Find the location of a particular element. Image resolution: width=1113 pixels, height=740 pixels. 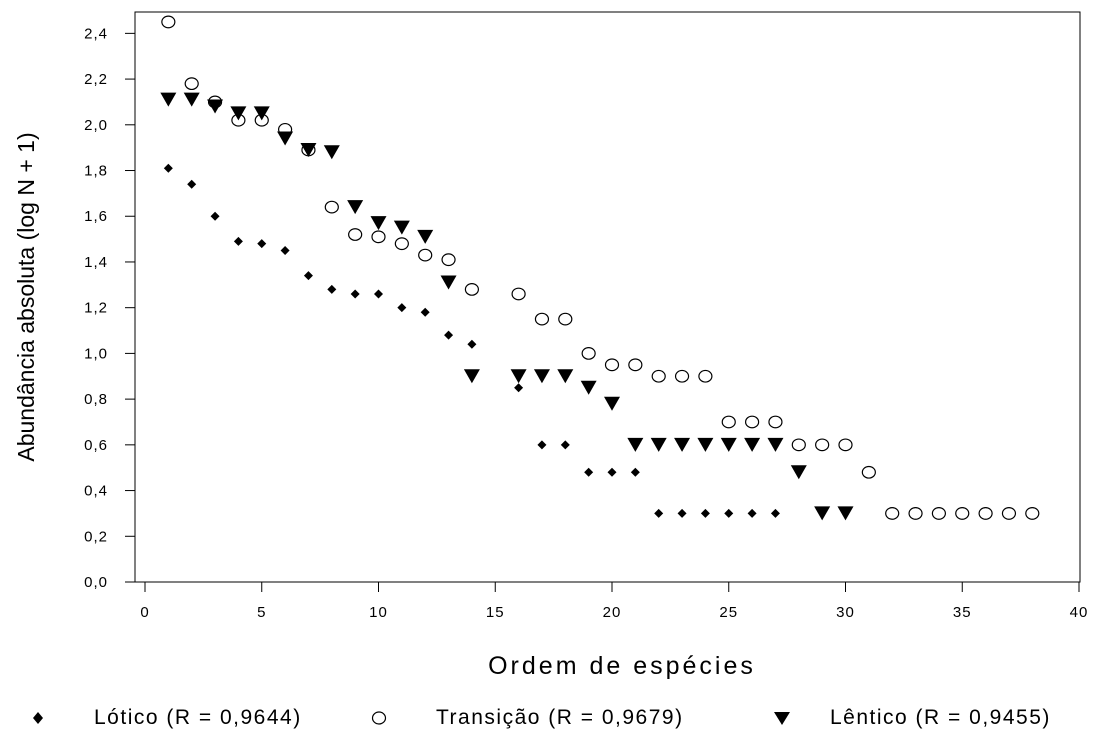

y-tick-label: 0,2 is located at coordinates (96, 536).